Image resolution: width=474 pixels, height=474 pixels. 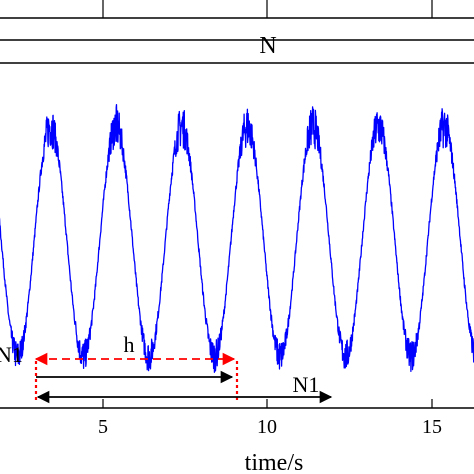 What do you see at coordinates (103, 427) in the screenshot?
I see `x-tick-label-5: 5` at bounding box center [103, 427].